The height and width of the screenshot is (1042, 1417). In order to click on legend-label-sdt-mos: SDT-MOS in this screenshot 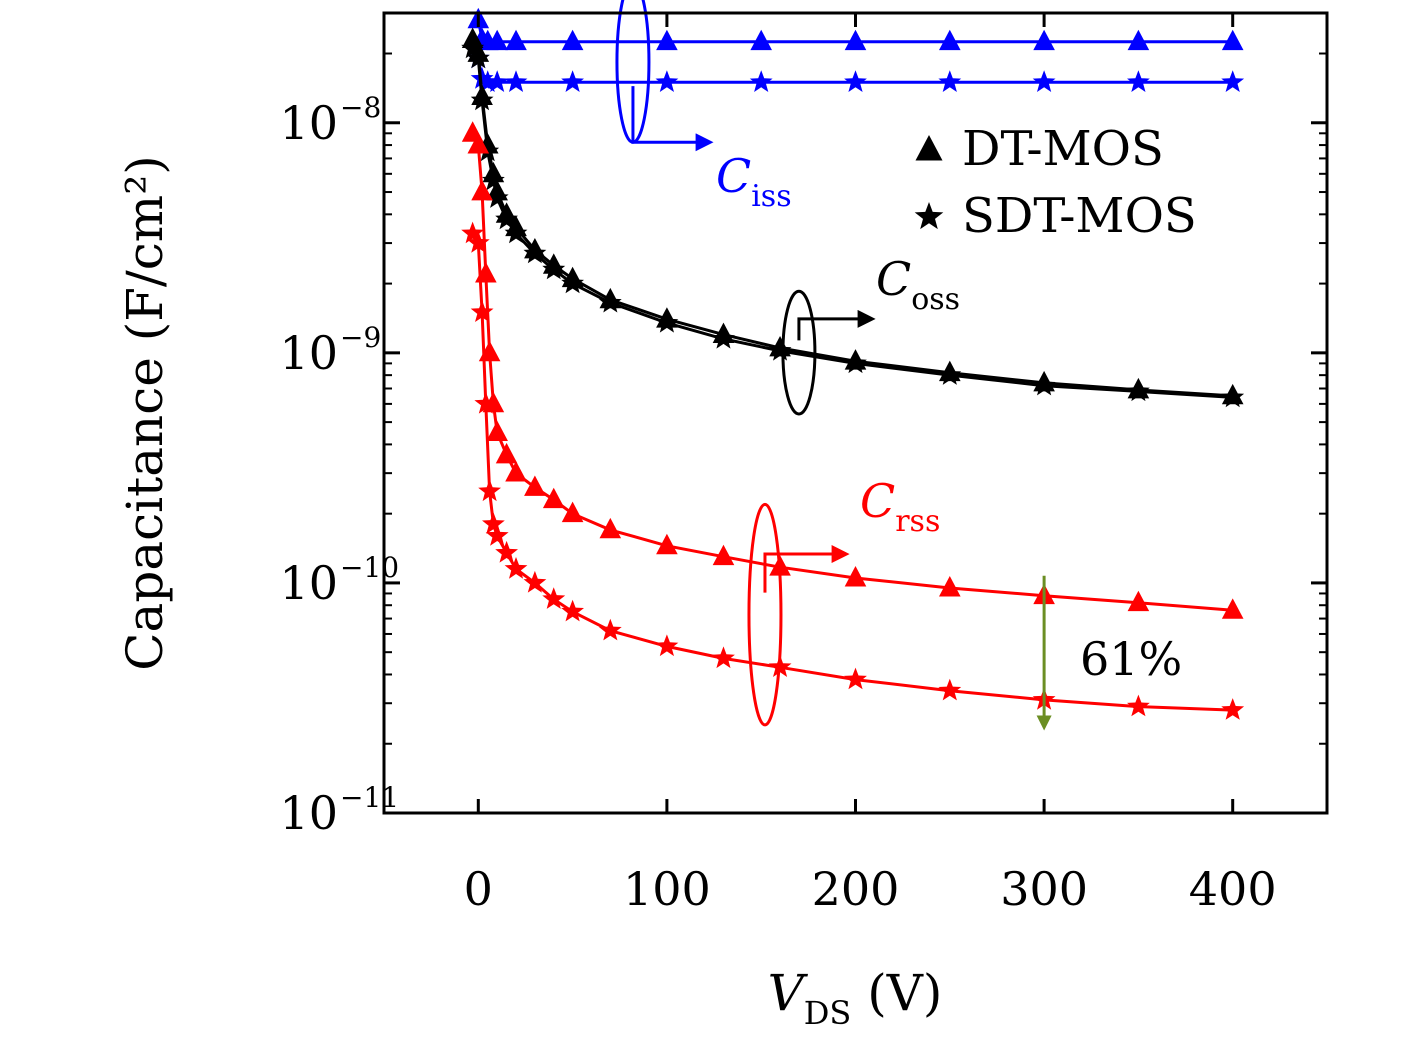, I will do `click(1079, 216)`.